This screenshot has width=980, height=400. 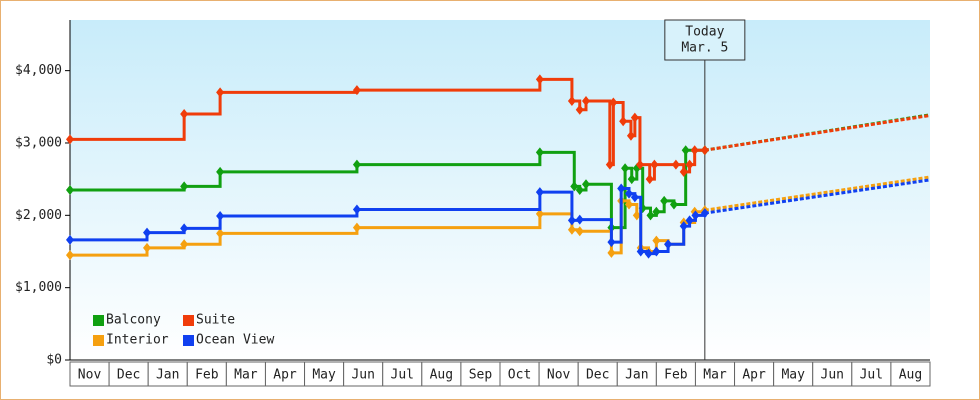 What do you see at coordinates (235, 340) in the screenshot?
I see `legend-label: Ocean View` at bounding box center [235, 340].